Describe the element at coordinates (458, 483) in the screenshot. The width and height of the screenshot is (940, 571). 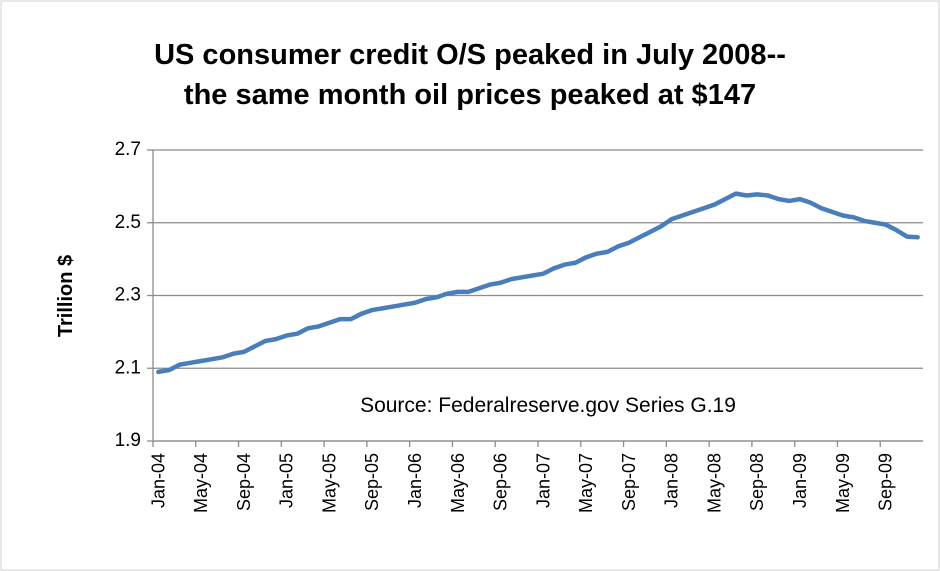
I see `x-tick-label: May-06` at that location.